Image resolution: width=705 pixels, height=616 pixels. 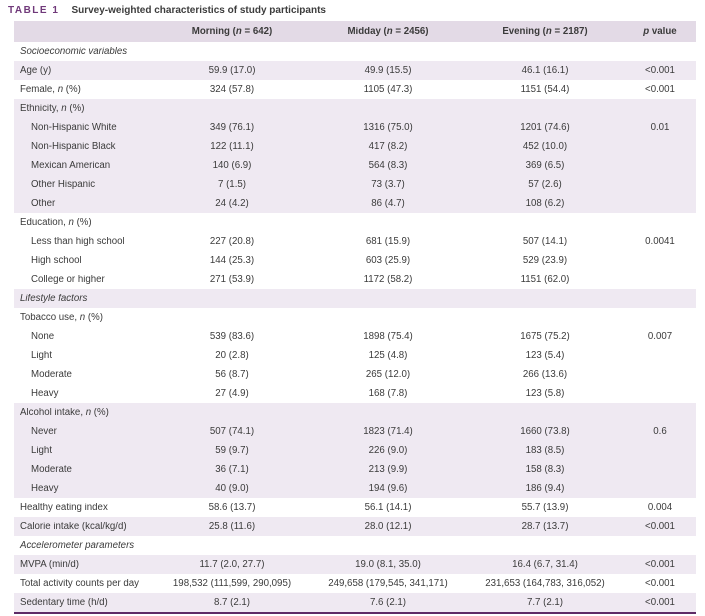 What do you see at coordinates (73, 146) in the screenshot?
I see `row-label: Non-Hispanic Black` at bounding box center [73, 146].